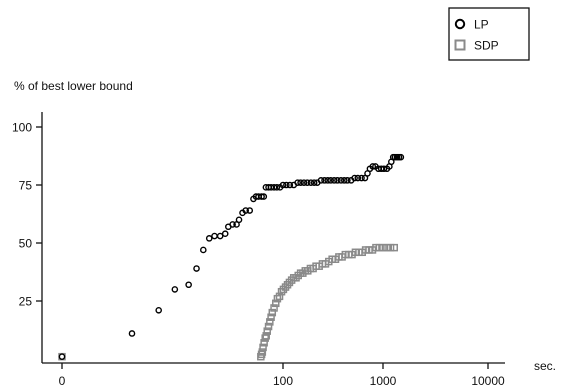 This screenshot has height=391, width=565. Describe the element at coordinates (481, 25) in the screenshot. I see `legend-lp-label: LP` at that location.